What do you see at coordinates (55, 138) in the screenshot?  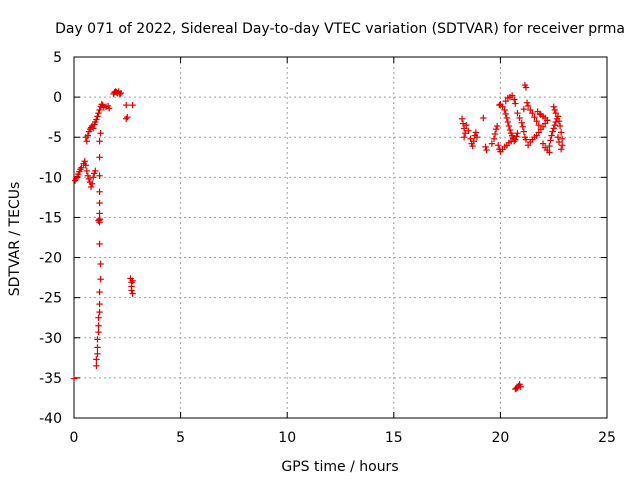 I see `y-tick-label: -5` at bounding box center [55, 138].